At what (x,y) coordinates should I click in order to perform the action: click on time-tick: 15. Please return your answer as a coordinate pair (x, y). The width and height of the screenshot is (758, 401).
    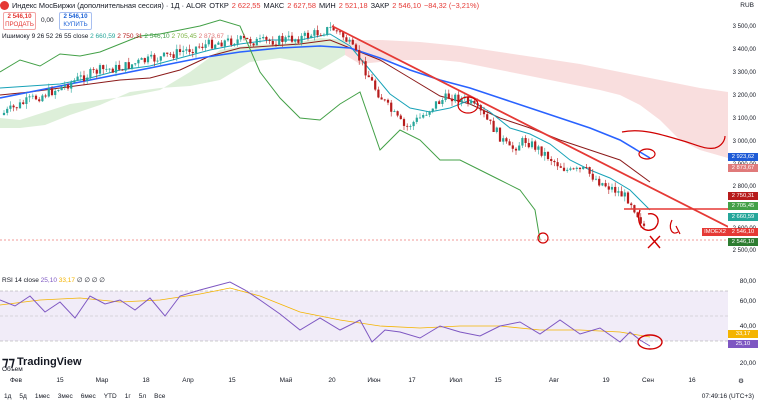
    Looking at the image, I should click on (232, 380).